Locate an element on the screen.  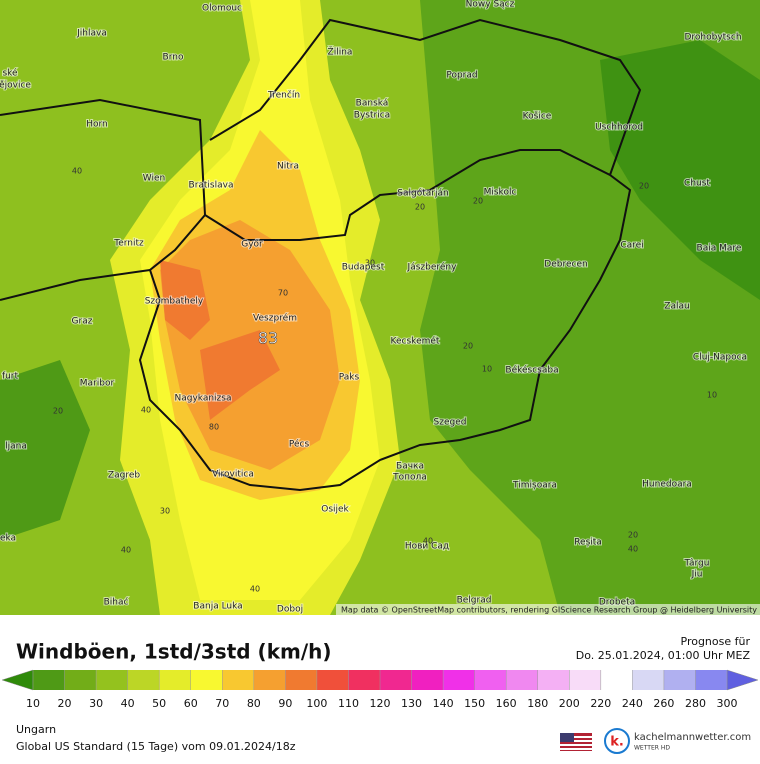
site: kachelmannwetter.com is located at coordinates (692, 737).